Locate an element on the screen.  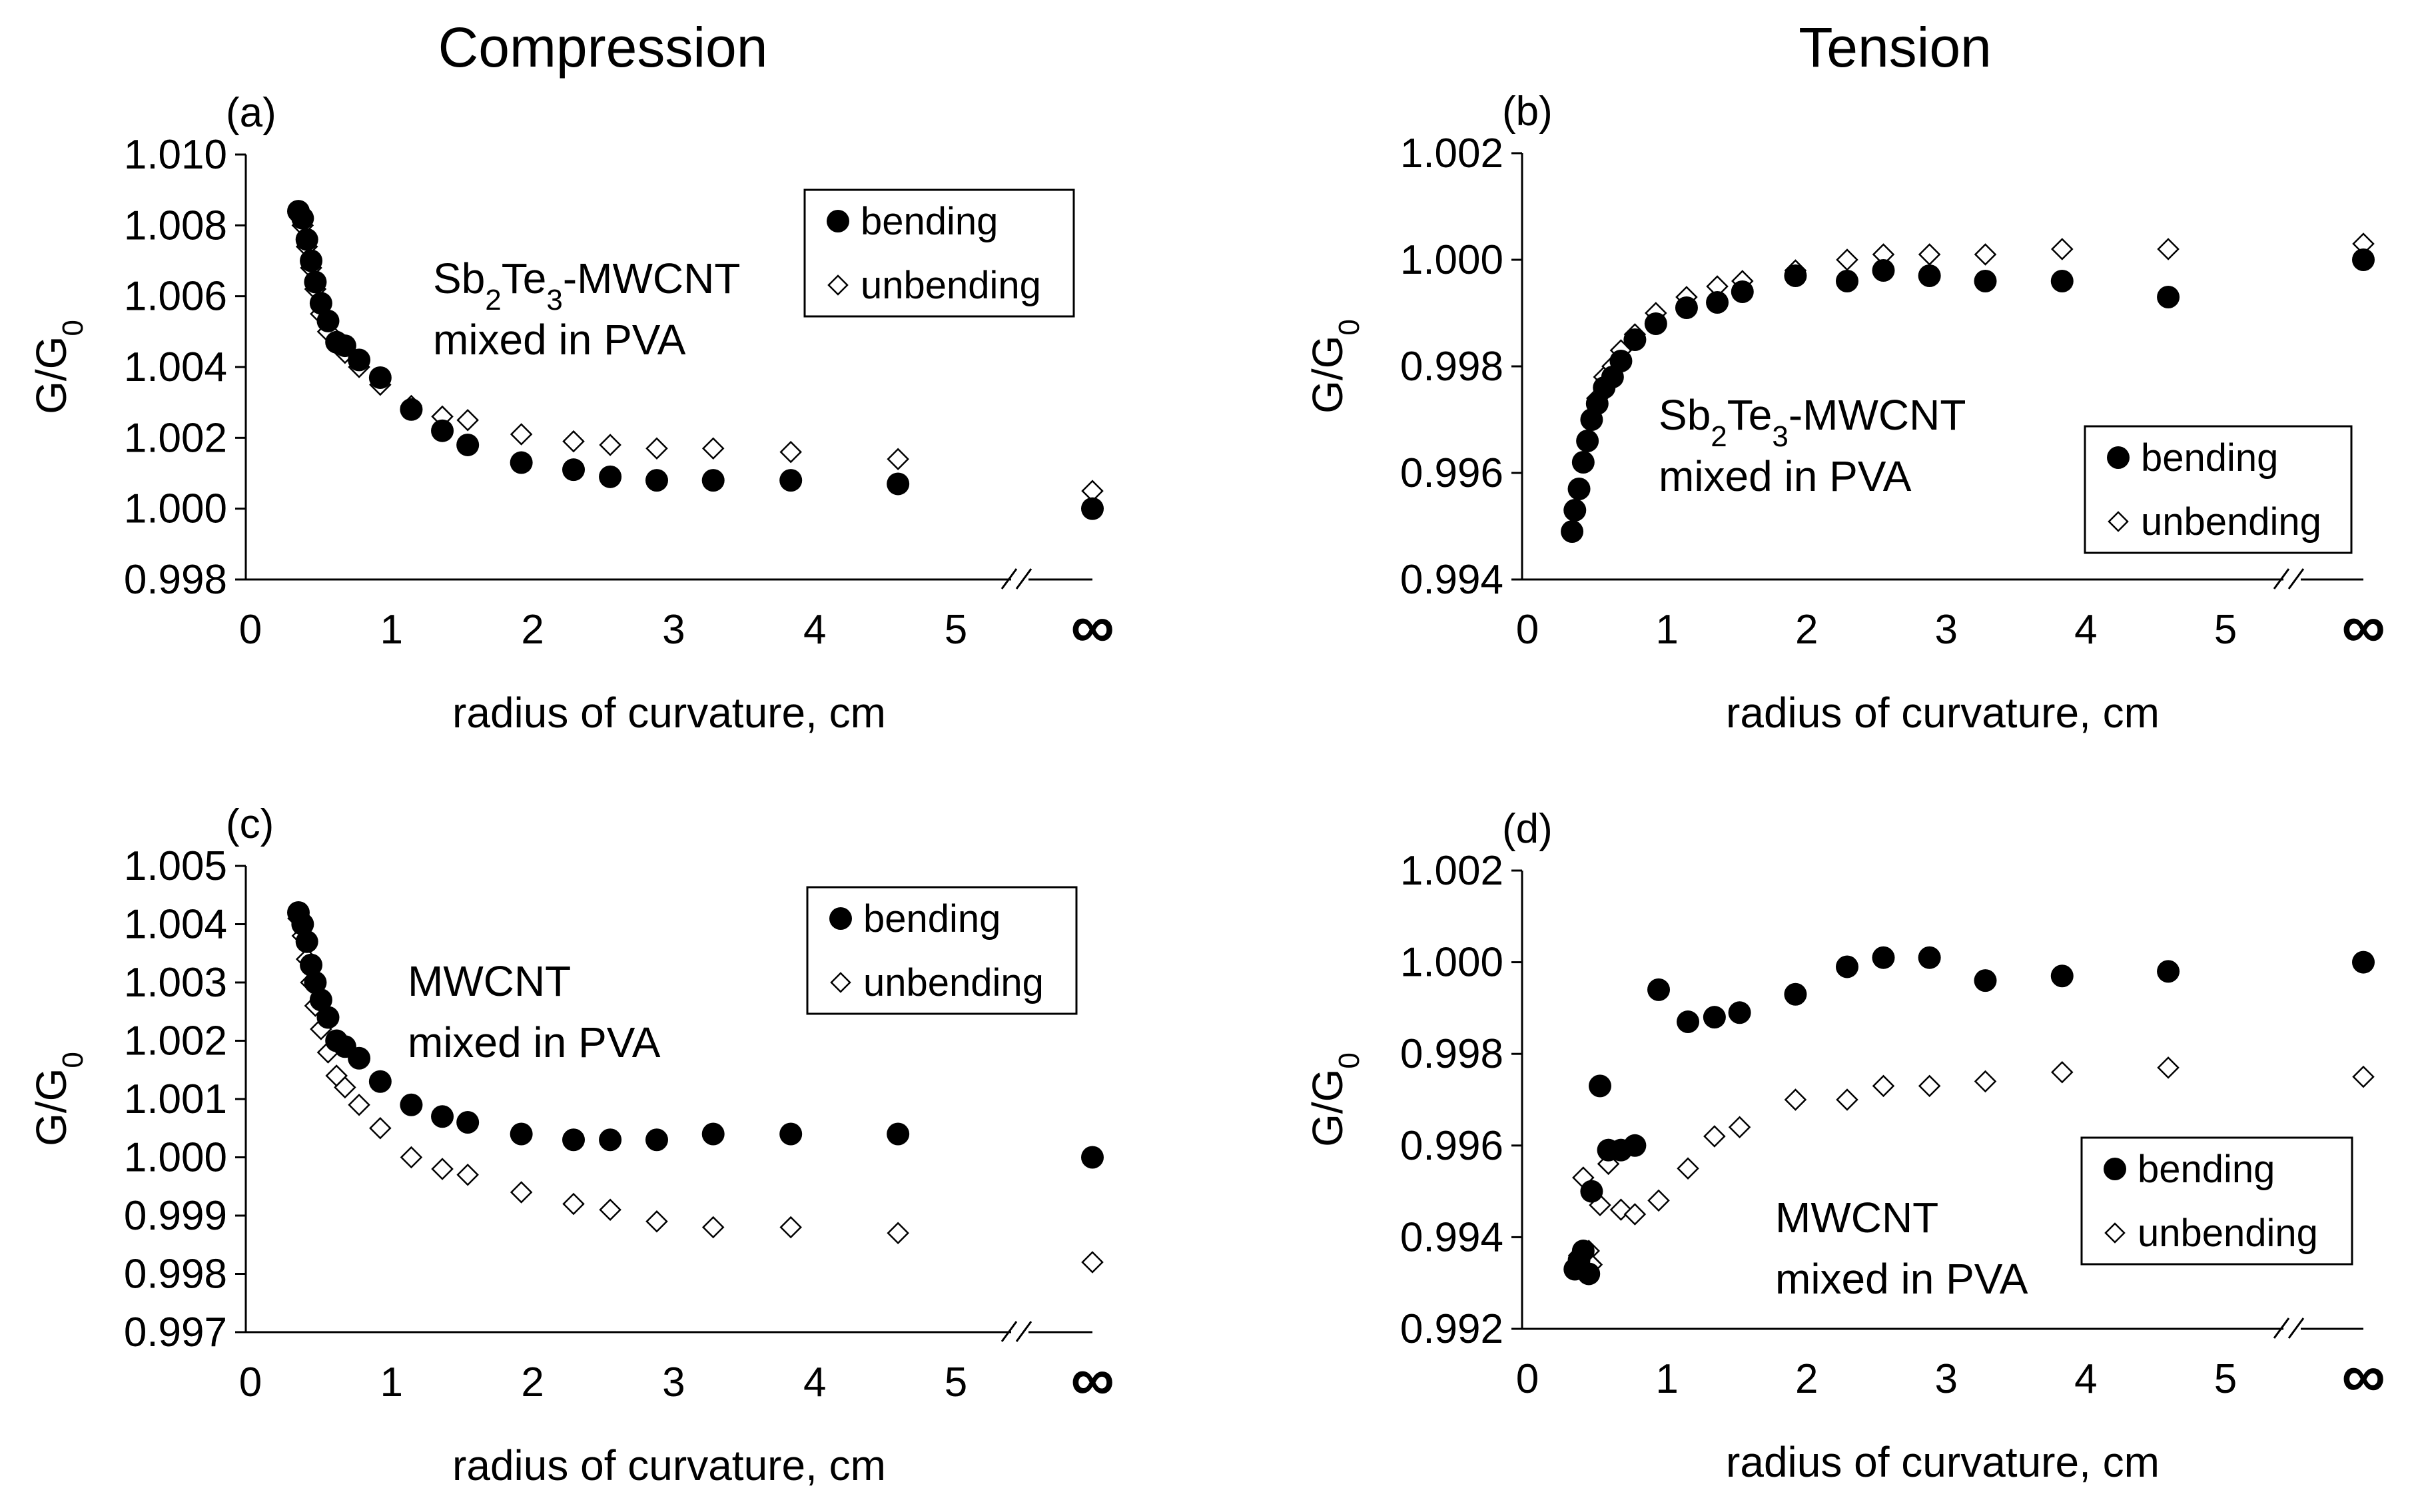
y-tick-label: 1.002 is located at coordinates (175, 1041).